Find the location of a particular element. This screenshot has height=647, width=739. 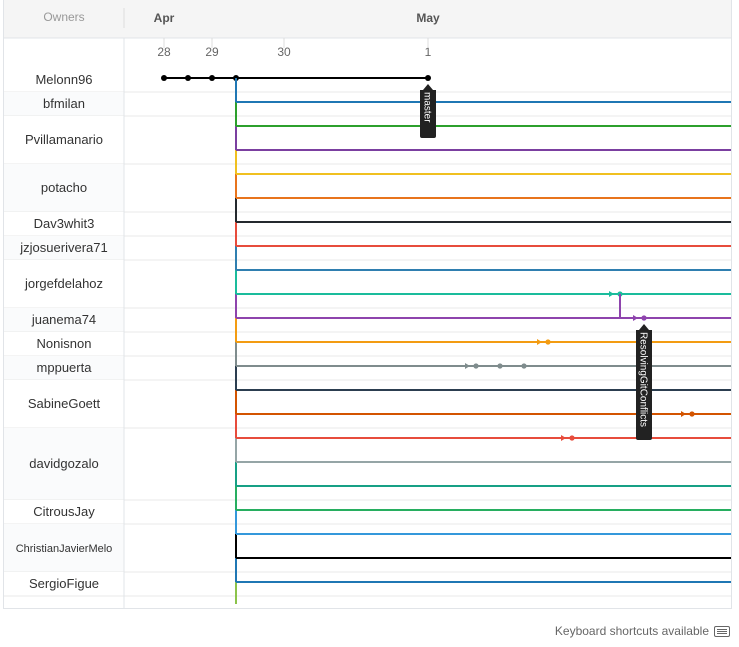

owner-name: SergioFigue is located at coordinates (64, 583).